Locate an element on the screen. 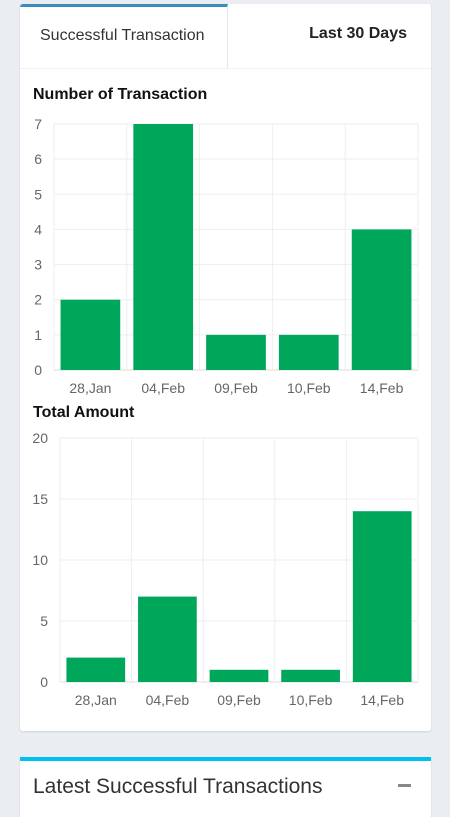  latest-transactions-box: Latest Successful Transactions is located at coordinates (225, 787).